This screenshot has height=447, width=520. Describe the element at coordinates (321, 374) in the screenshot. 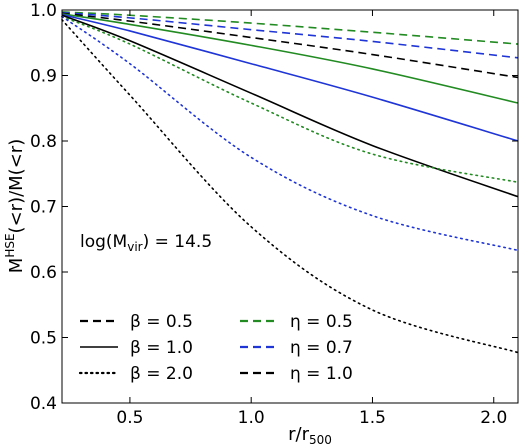

I see `legend-eta-2-label: η = 1.0` at that location.